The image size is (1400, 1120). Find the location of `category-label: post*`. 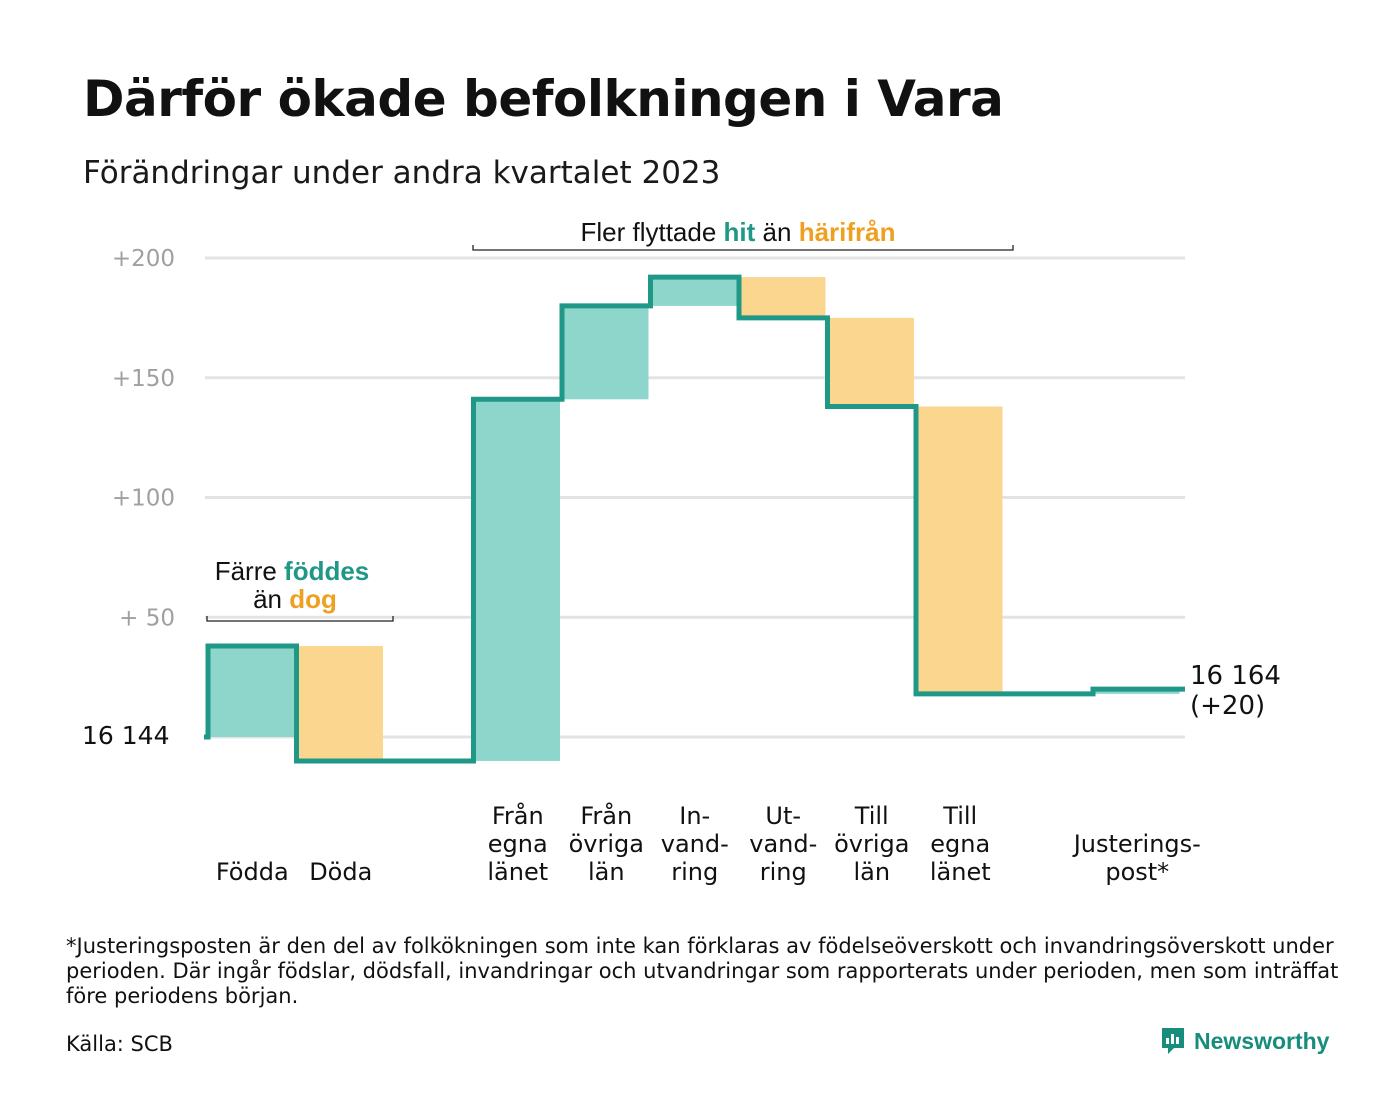

category-label: post* is located at coordinates (1137, 872).